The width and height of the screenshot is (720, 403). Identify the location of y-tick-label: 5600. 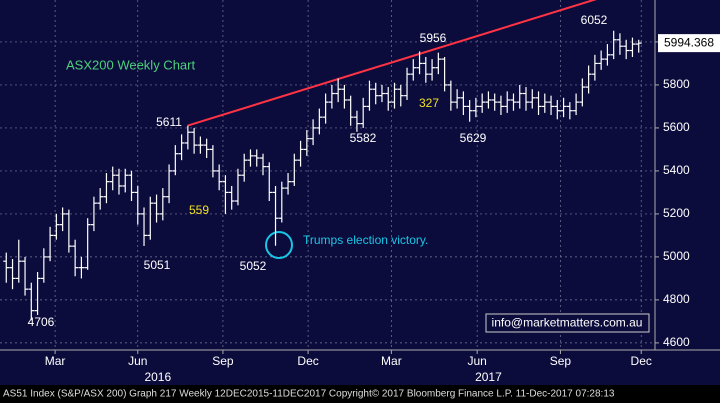
(676, 127).